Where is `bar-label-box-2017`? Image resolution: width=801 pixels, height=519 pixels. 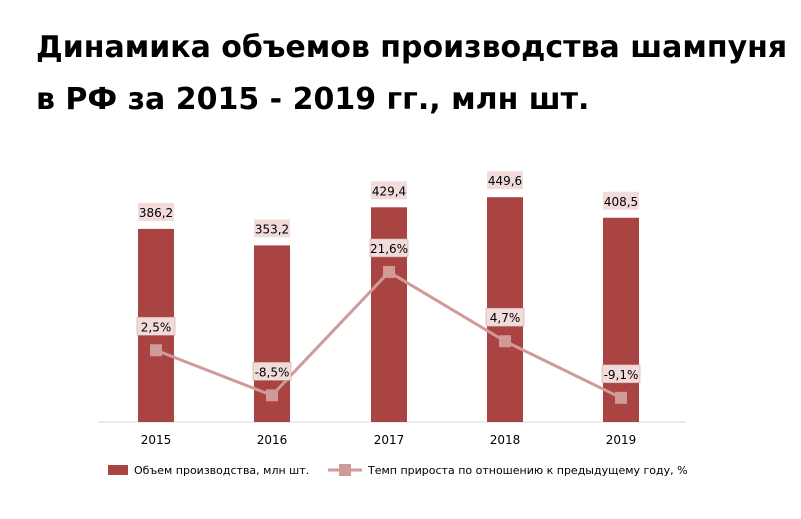 bar-label-box-2017 is located at coordinates (389, 190).